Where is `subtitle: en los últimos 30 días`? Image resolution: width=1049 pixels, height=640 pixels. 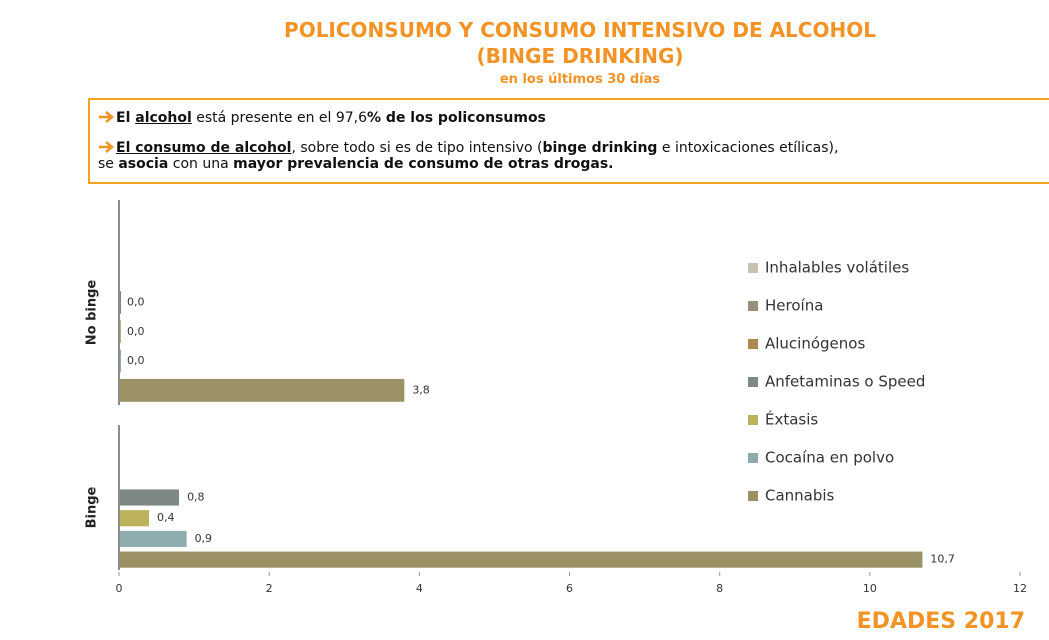 subtitle: en los últimos 30 días is located at coordinates (580, 79).